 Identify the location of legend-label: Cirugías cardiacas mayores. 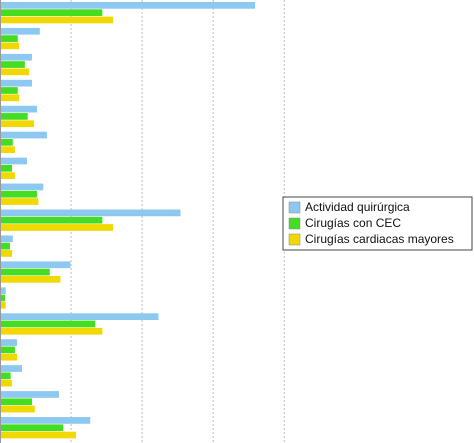
(379, 239).